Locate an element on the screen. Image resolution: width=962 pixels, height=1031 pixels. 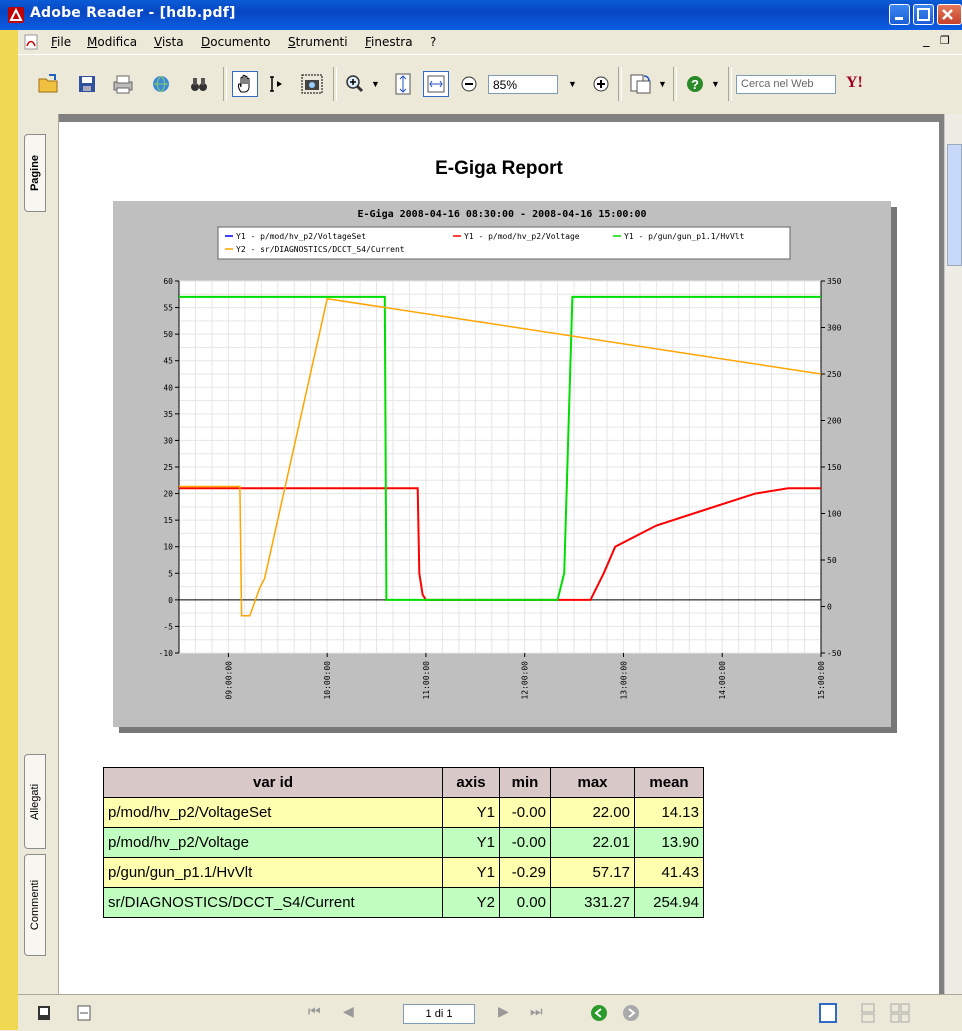
doc-restore-button: ❐ is located at coordinates (945, 40).